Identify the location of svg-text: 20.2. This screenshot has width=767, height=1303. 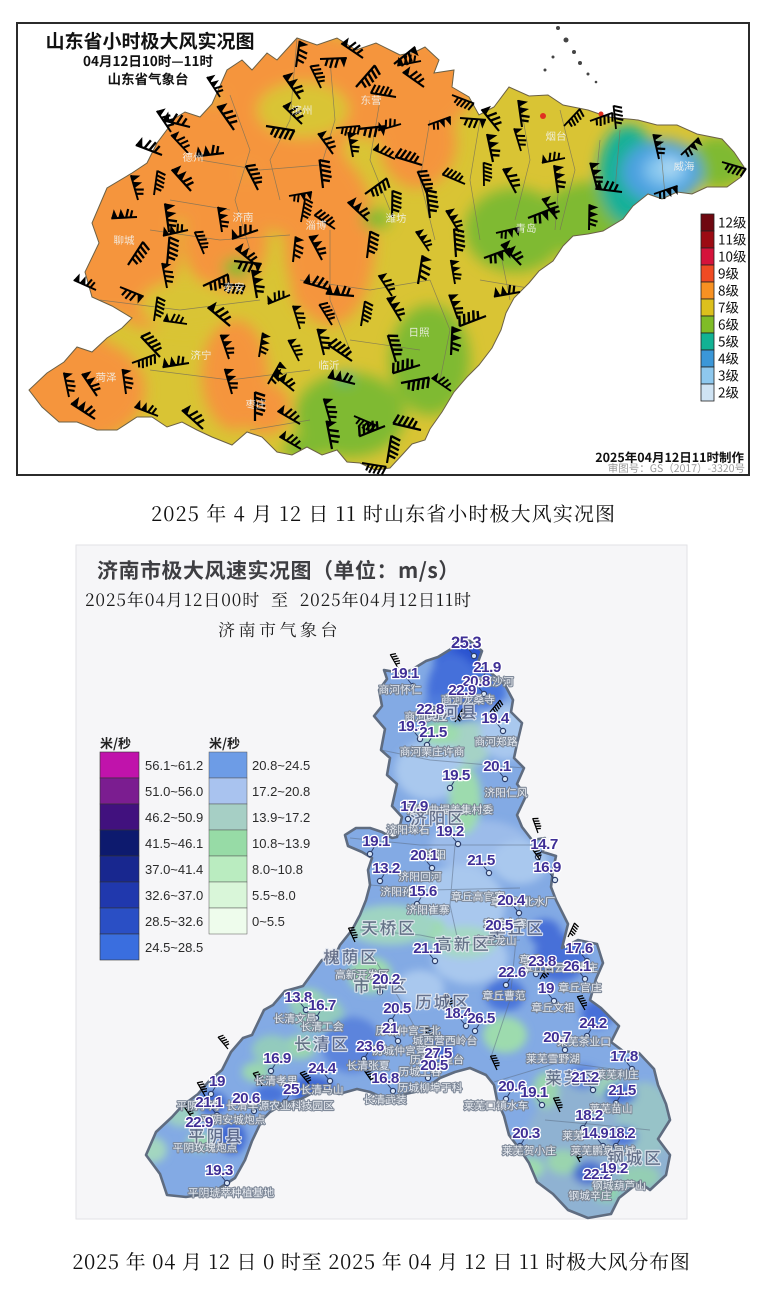
(386, 979).